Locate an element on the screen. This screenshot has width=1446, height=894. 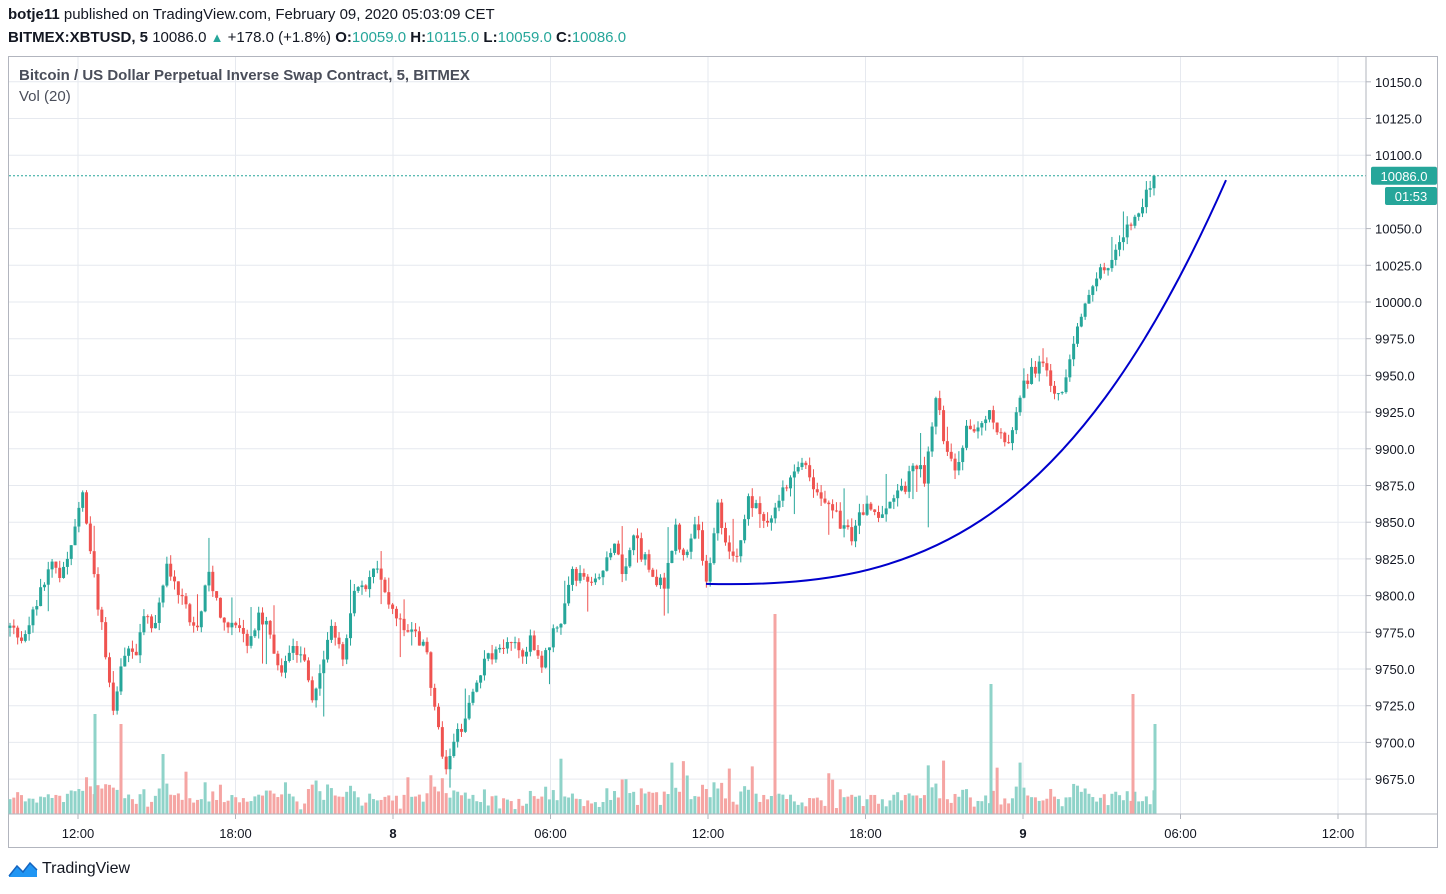
y-tick-label: 9675.0 is located at coordinates (1395, 779).